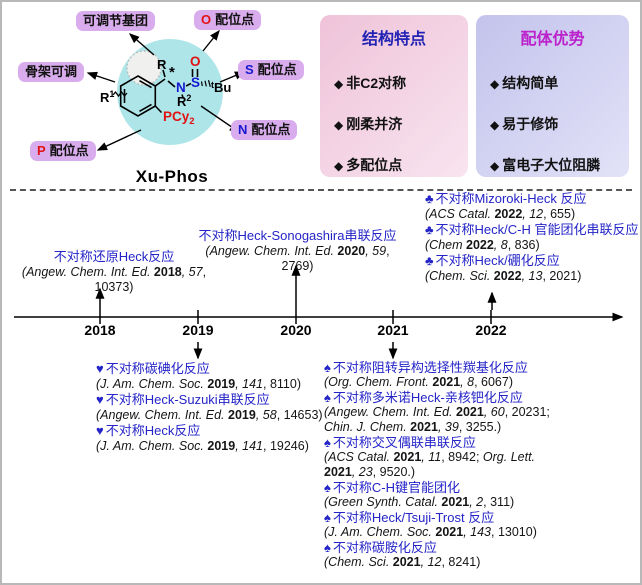 The height and width of the screenshot is (585, 642). What do you see at coordinates (492, 261) in the screenshot?
I see `reaction-title: ♣ 不对称Heck/硼化反应` at bounding box center [492, 261].